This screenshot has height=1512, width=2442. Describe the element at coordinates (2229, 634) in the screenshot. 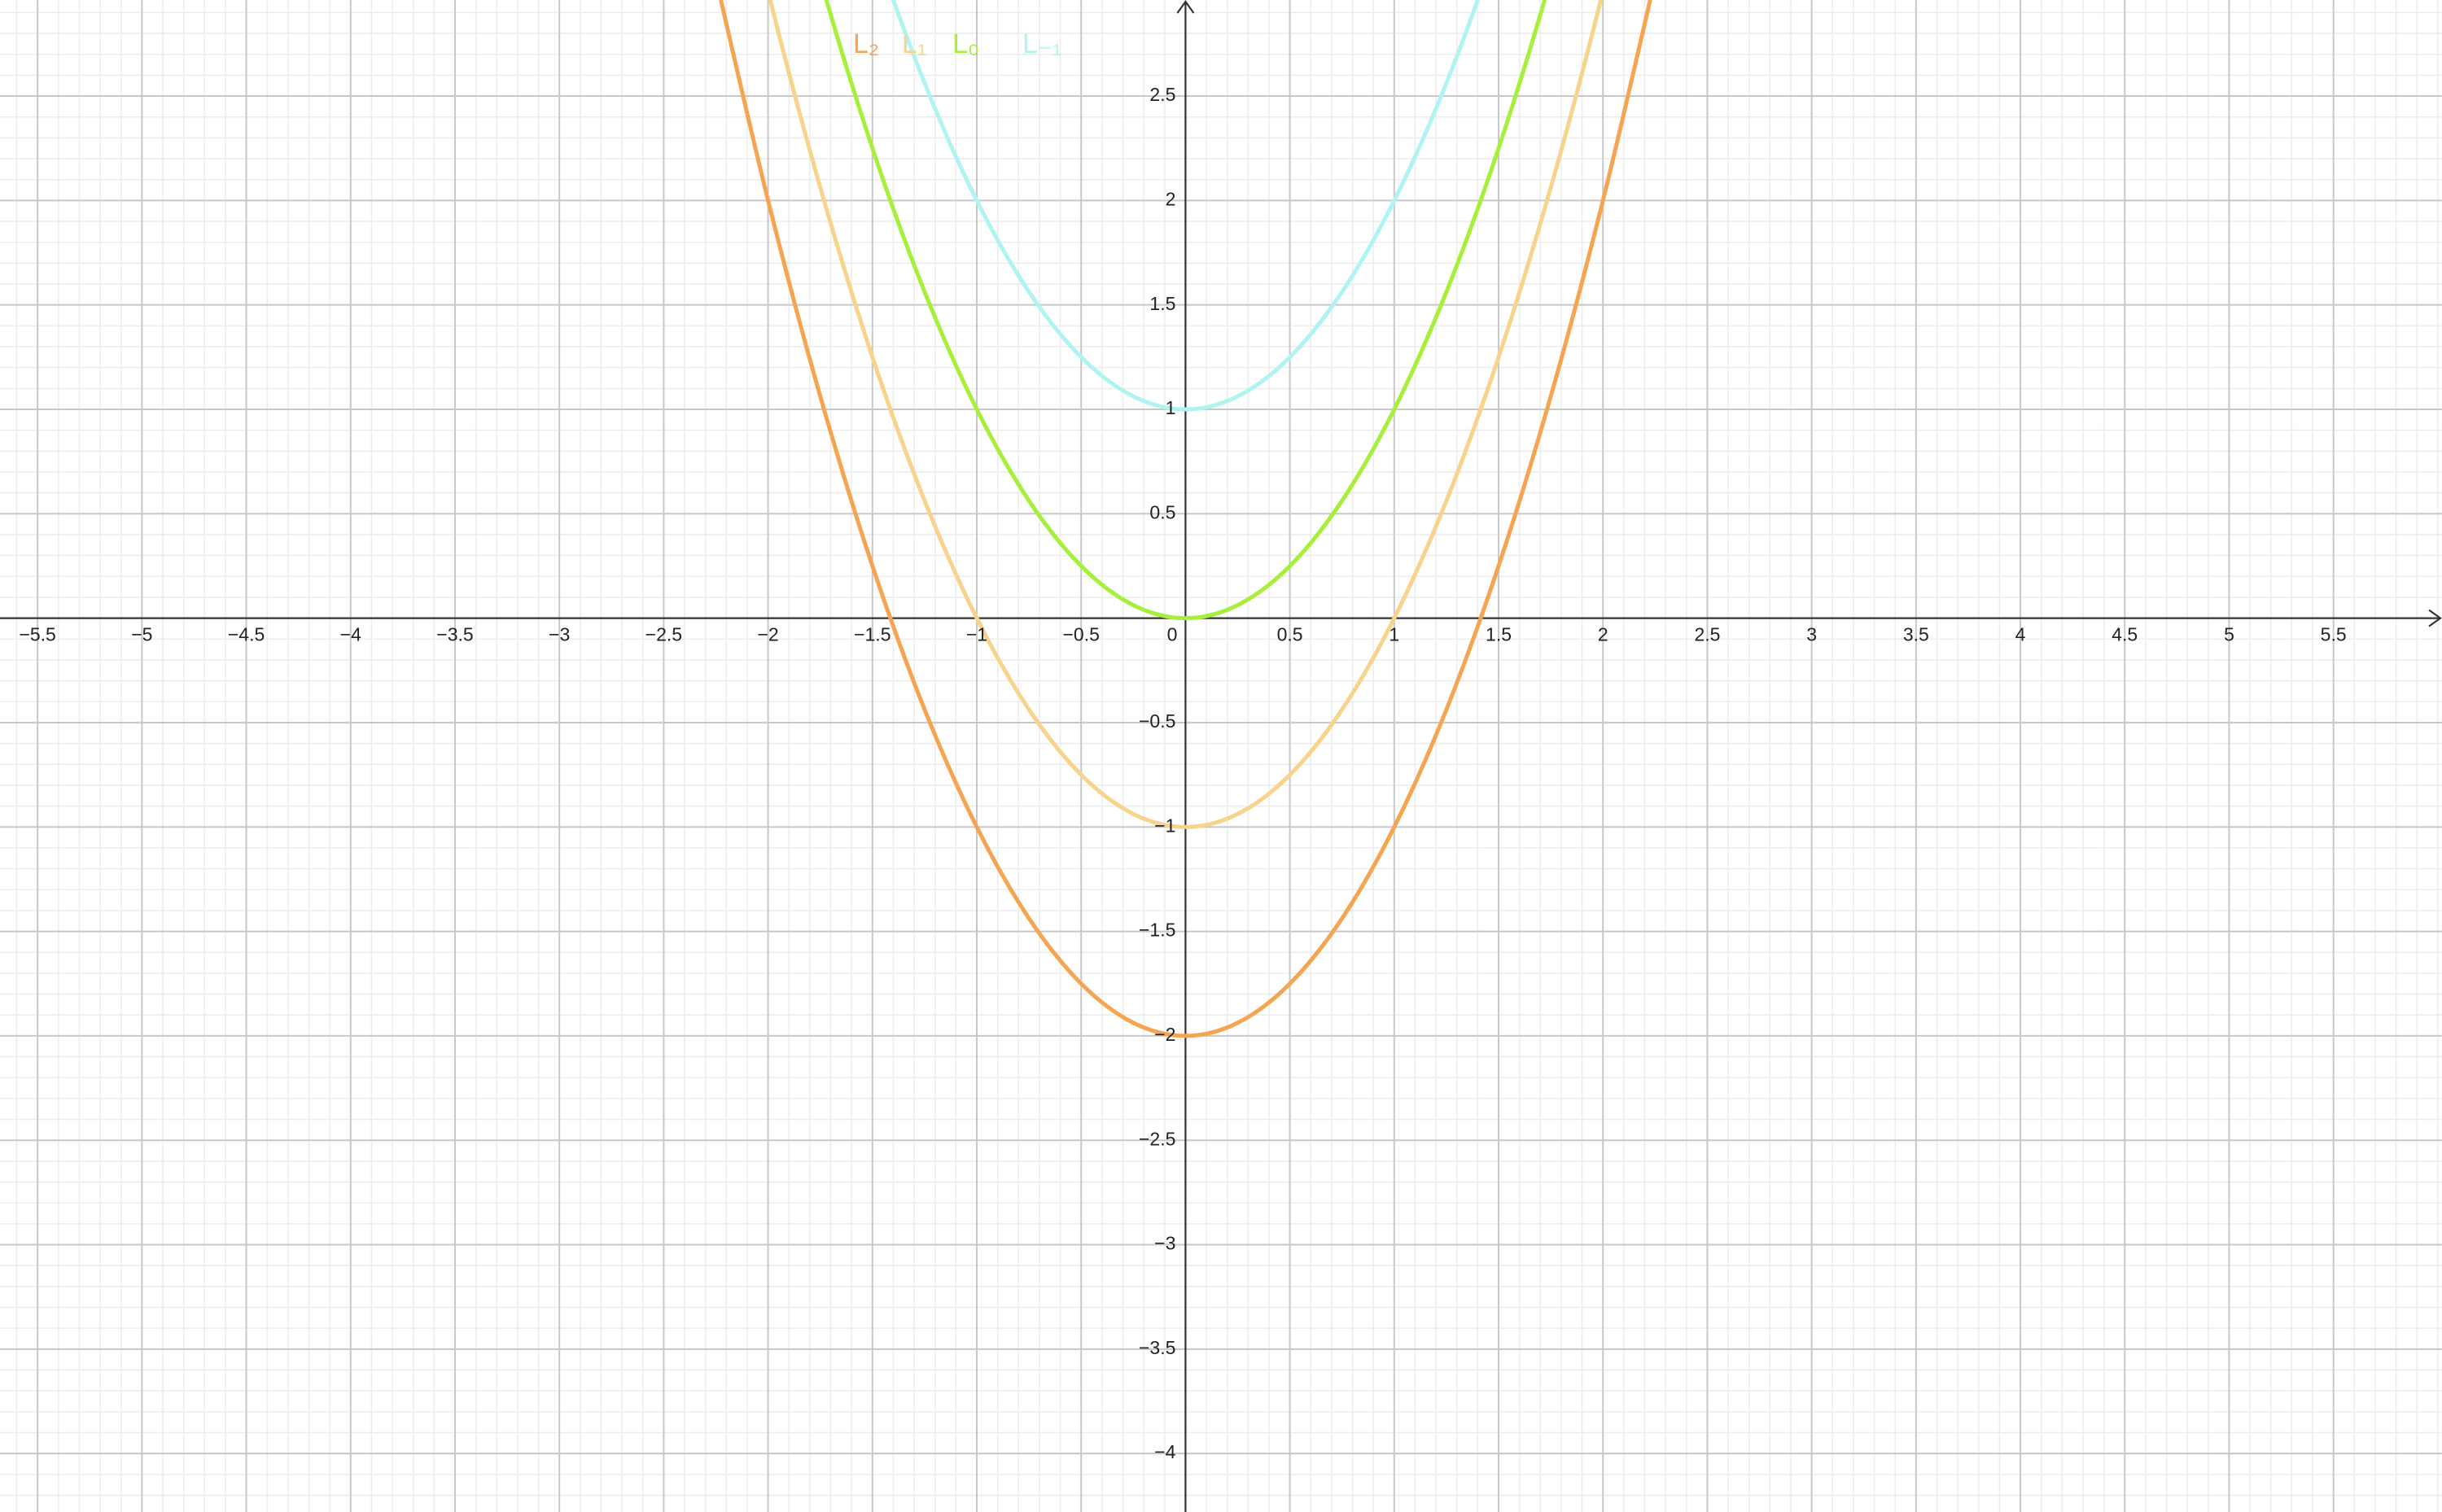

I see `x-tick-label: 5` at that location.